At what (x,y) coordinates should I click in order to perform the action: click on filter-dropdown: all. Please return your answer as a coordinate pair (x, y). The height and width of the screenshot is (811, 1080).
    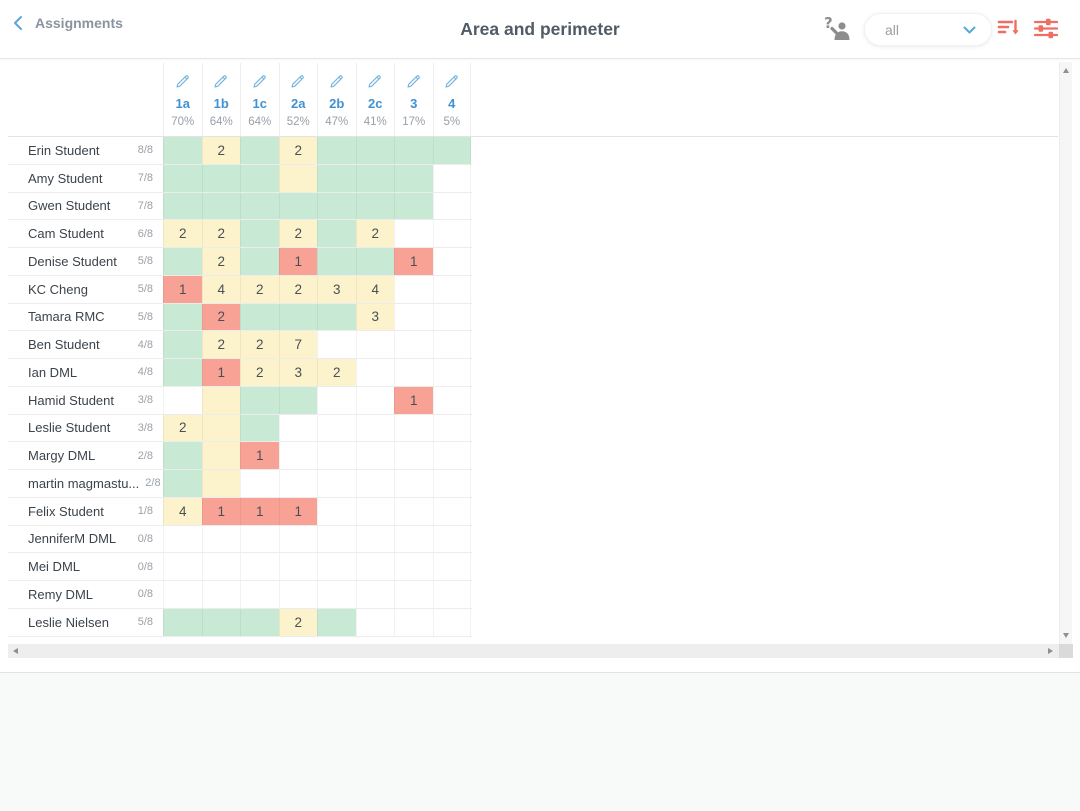
    Looking at the image, I should click on (928, 29).